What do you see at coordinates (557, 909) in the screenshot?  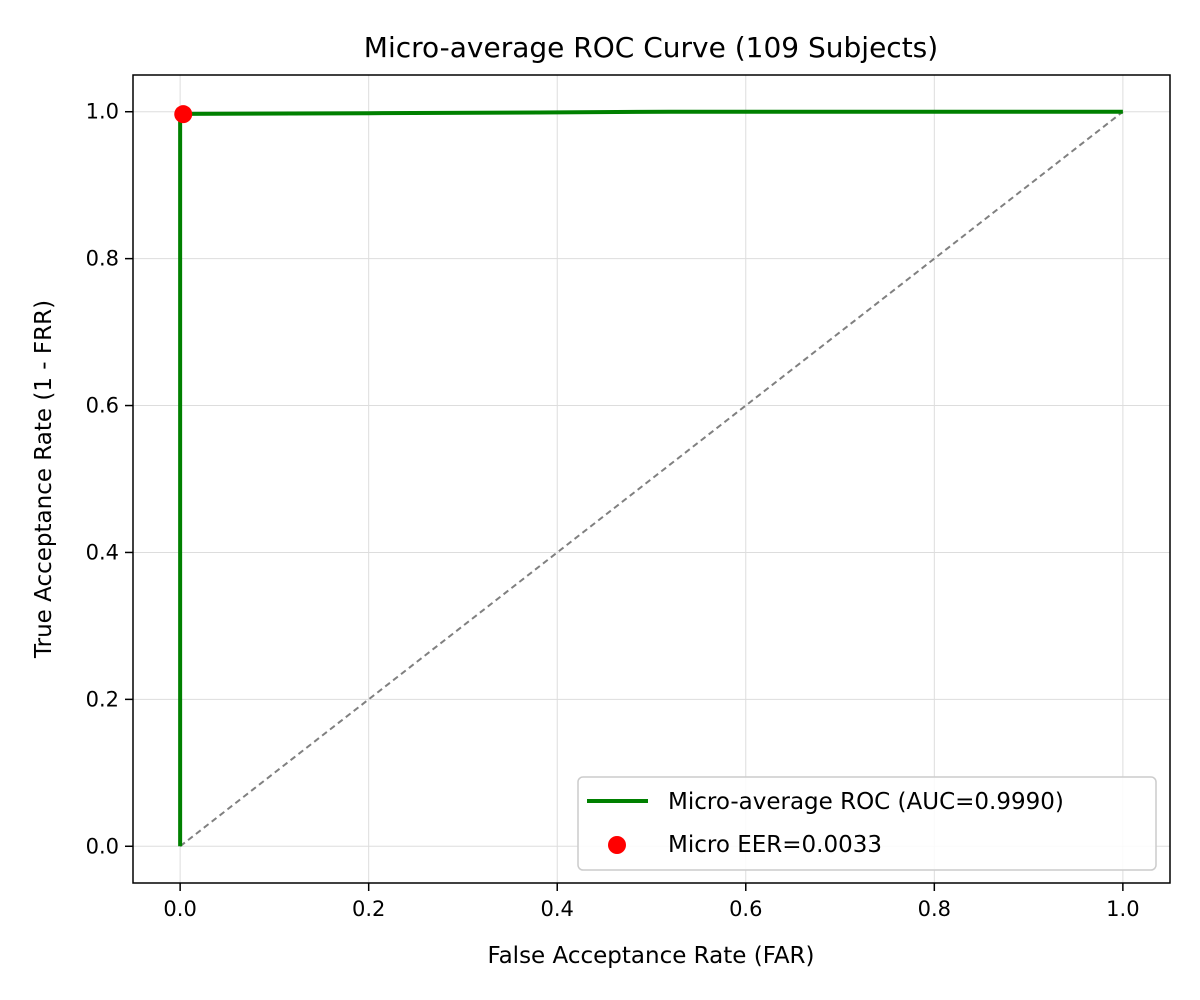 I see `x-tick-label: 0.4` at bounding box center [557, 909].